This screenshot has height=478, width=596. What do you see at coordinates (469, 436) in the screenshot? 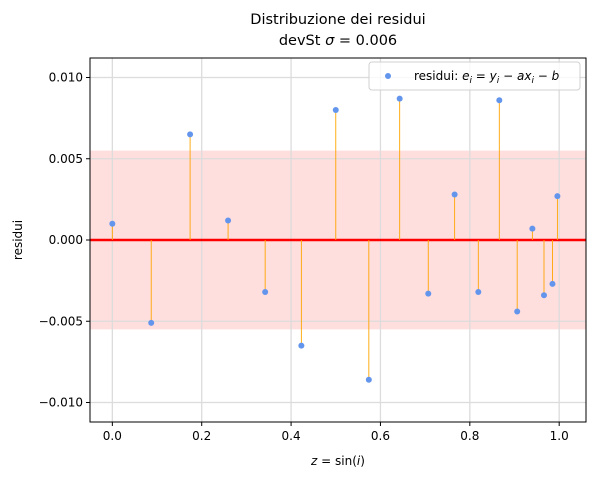
I see `x-tick-label: 0.8` at bounding box center [469, 436].